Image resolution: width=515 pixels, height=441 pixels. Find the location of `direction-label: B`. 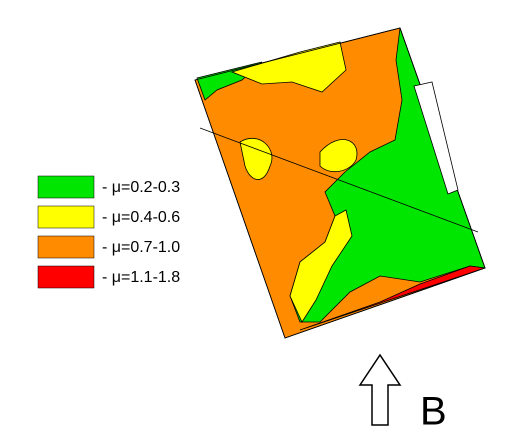

direction-label: B is located at coordinates (433, 412).